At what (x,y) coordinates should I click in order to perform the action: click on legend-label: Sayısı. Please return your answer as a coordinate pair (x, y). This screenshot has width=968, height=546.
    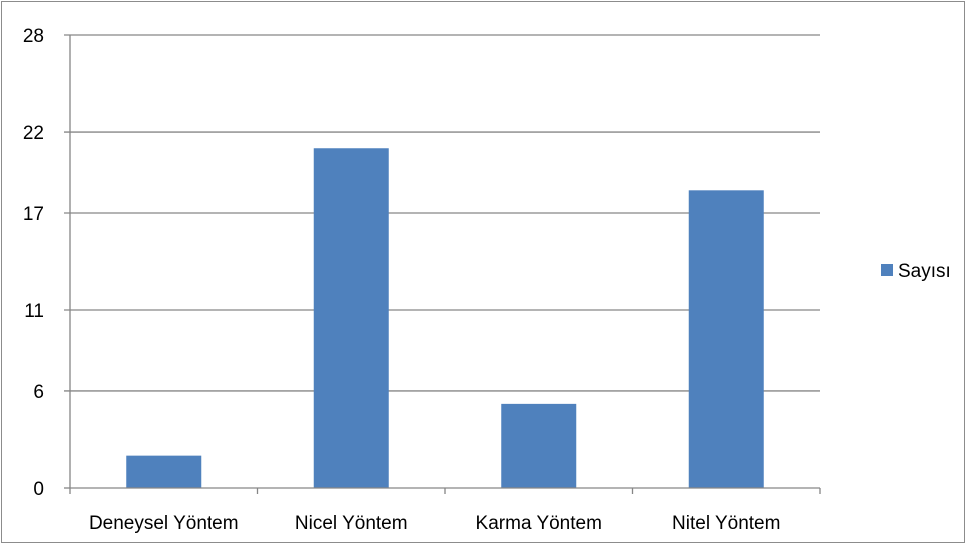
    Looking at the image, I should click on (924, 271).